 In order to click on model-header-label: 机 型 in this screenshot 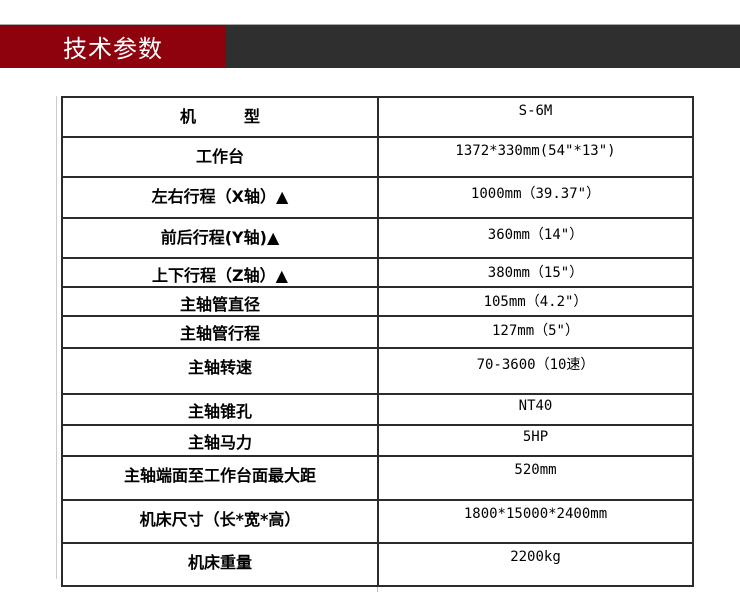, I will do `click(220, 117)`.